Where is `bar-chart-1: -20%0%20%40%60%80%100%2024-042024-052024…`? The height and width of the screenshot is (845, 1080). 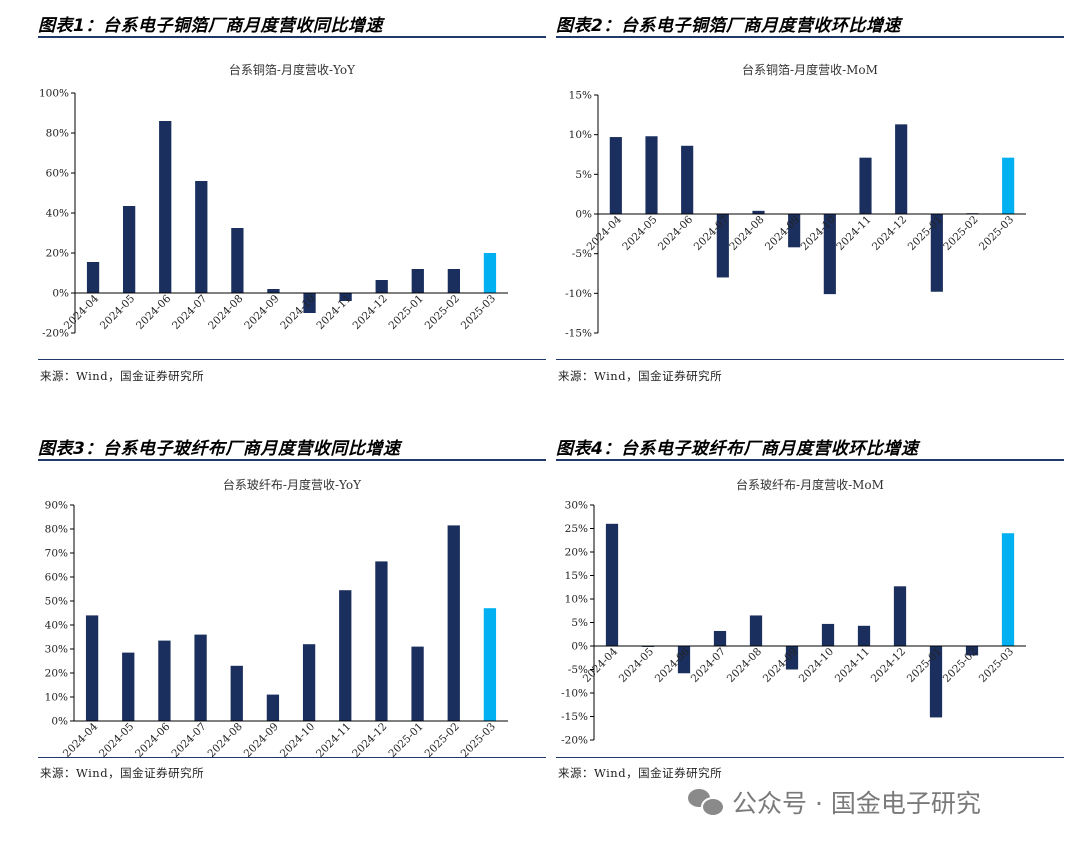
bar-chart-1: -20%0%20%40%60%80%100%2024-042024-052024… is located at coordinates (273, 214).